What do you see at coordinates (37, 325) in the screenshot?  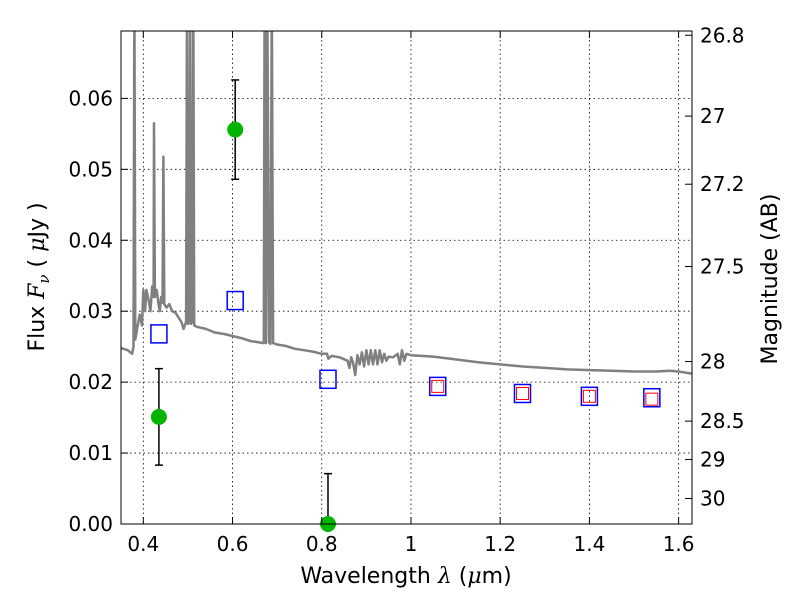 I see `y-label-prefix: Flux` at bounding box center [37, 325].